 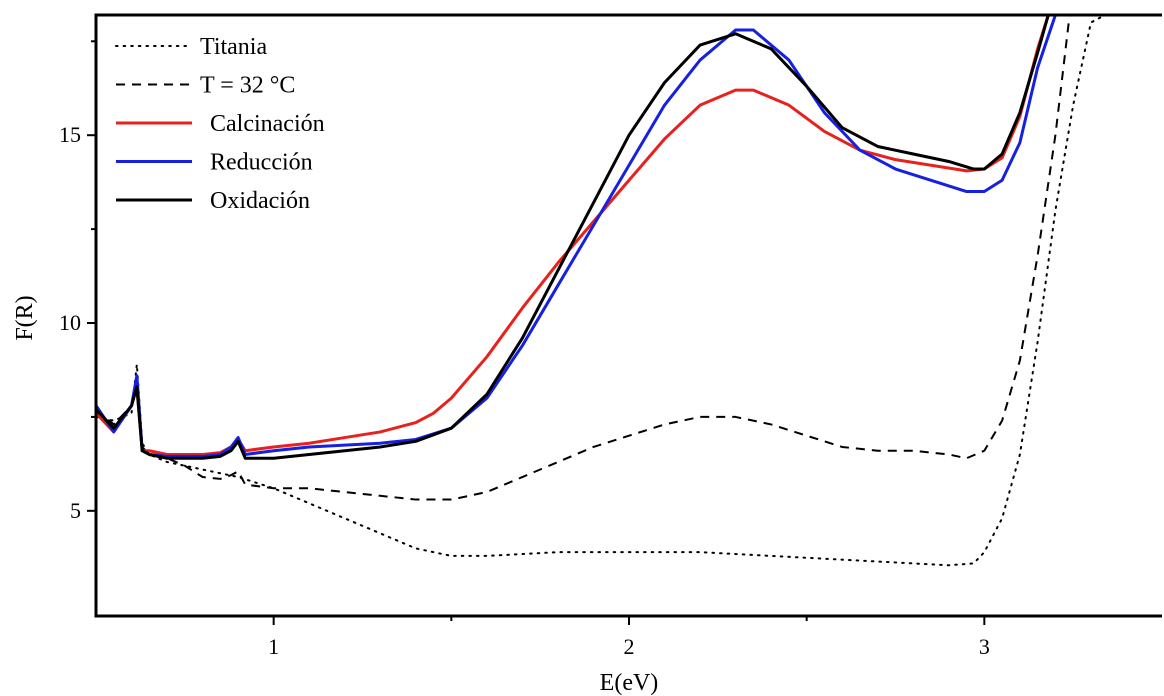 I want to click on legend-label-reduccion: Reducción, so click(x=261, y=163).